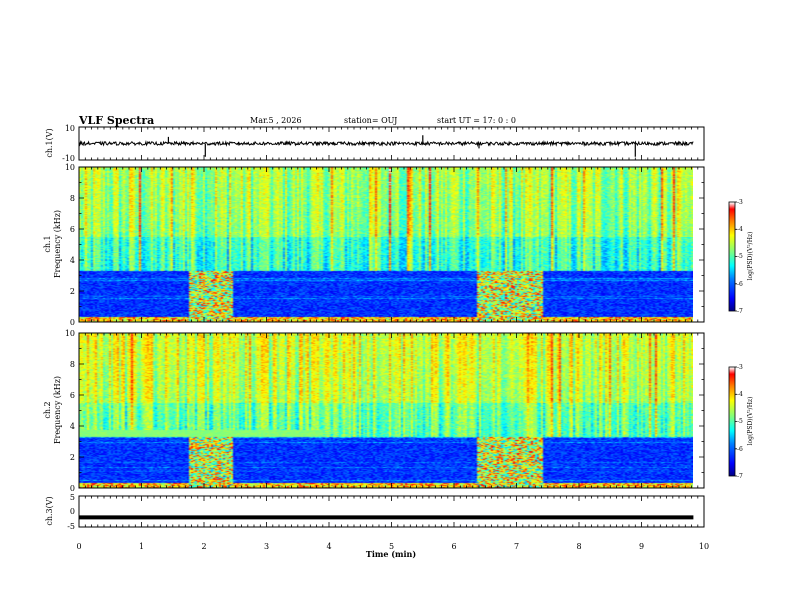 The width and height of the screenshot is (792, 612). Describe the element at coordinates (740, 256) in the screenshot. I see `cbar1-tick-label: -5` at that location.